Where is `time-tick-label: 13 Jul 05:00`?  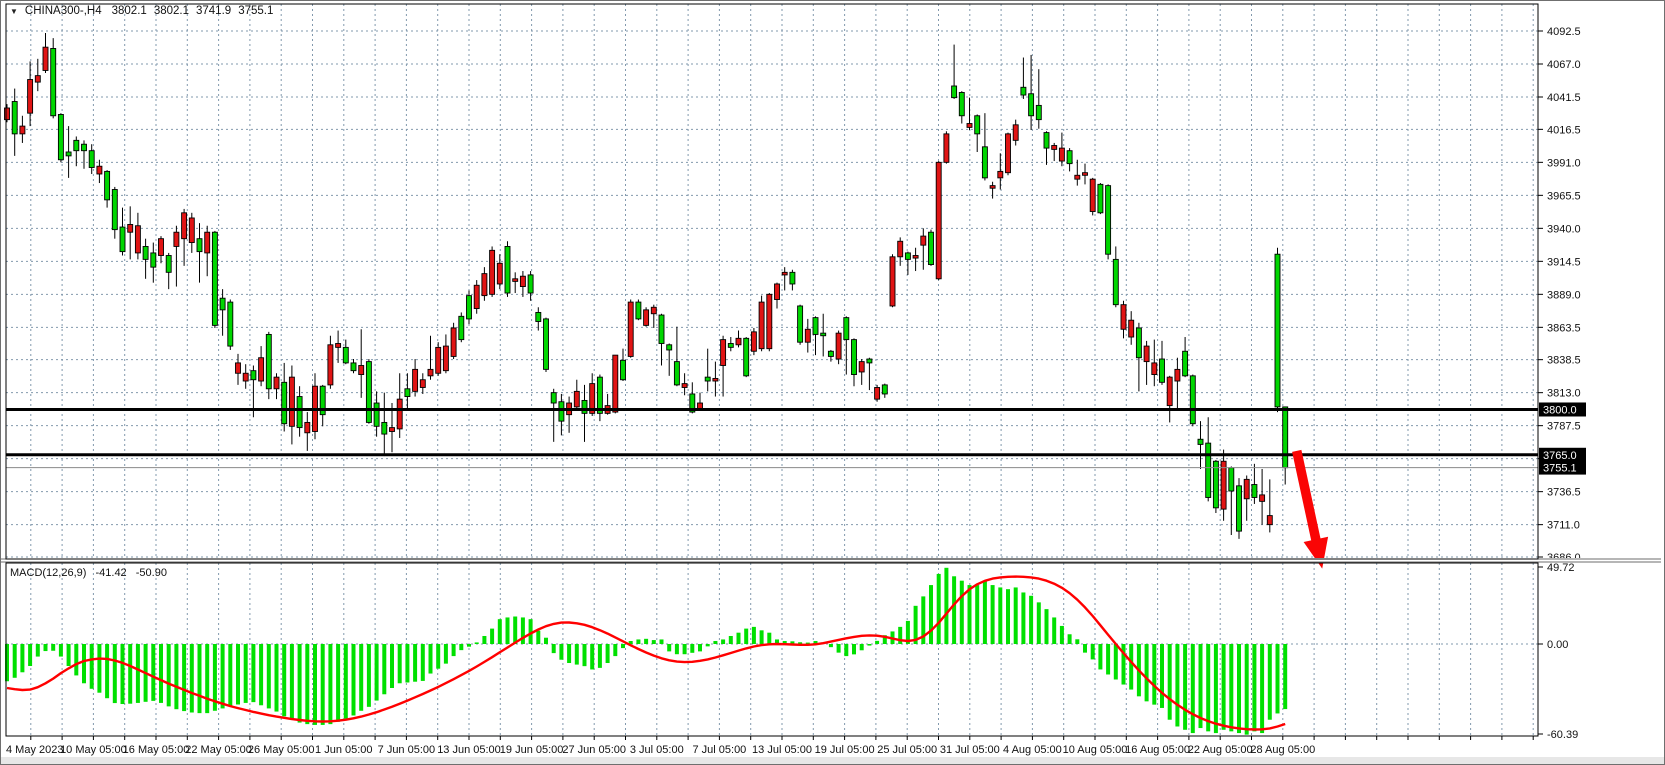
time-tick-label: 13 Jul 05:00 is located at coordinates (782, 750).